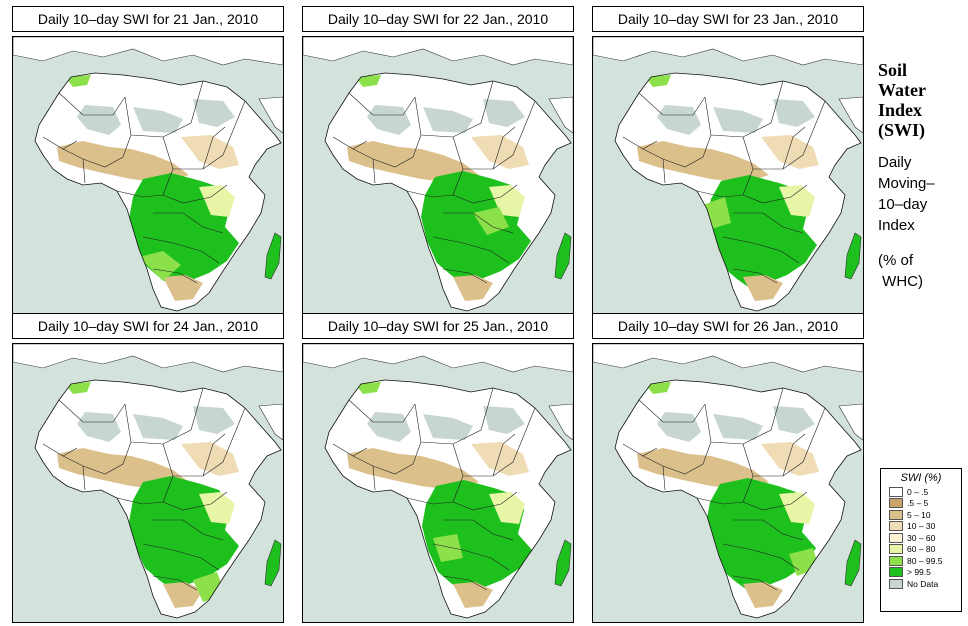  Describe the element at coordinates (902, 90) in the screenshot. I see `title-line: Water` at that location.